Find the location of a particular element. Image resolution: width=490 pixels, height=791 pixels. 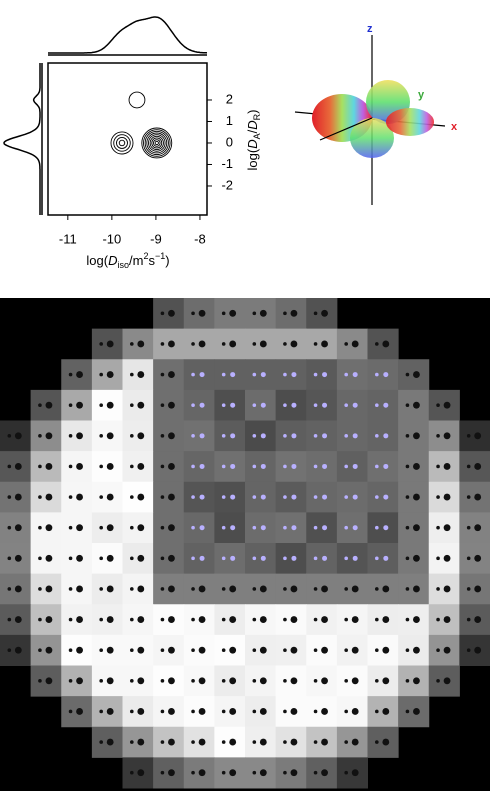

label-part: D is located at coordinates (252, 124).